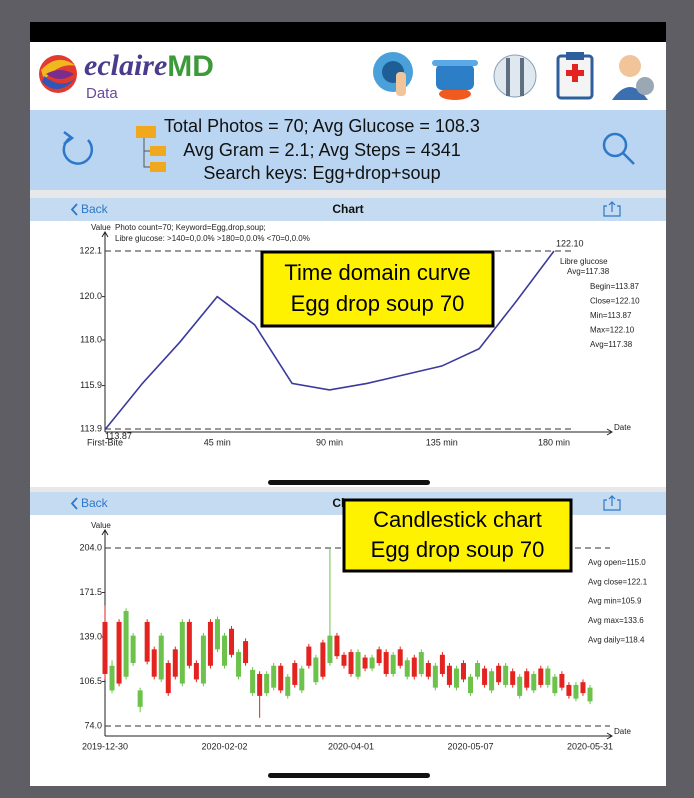  I want to click on summary-line: Total Photos = 70; Avg Glucose = 108.3, so click(322, 126).